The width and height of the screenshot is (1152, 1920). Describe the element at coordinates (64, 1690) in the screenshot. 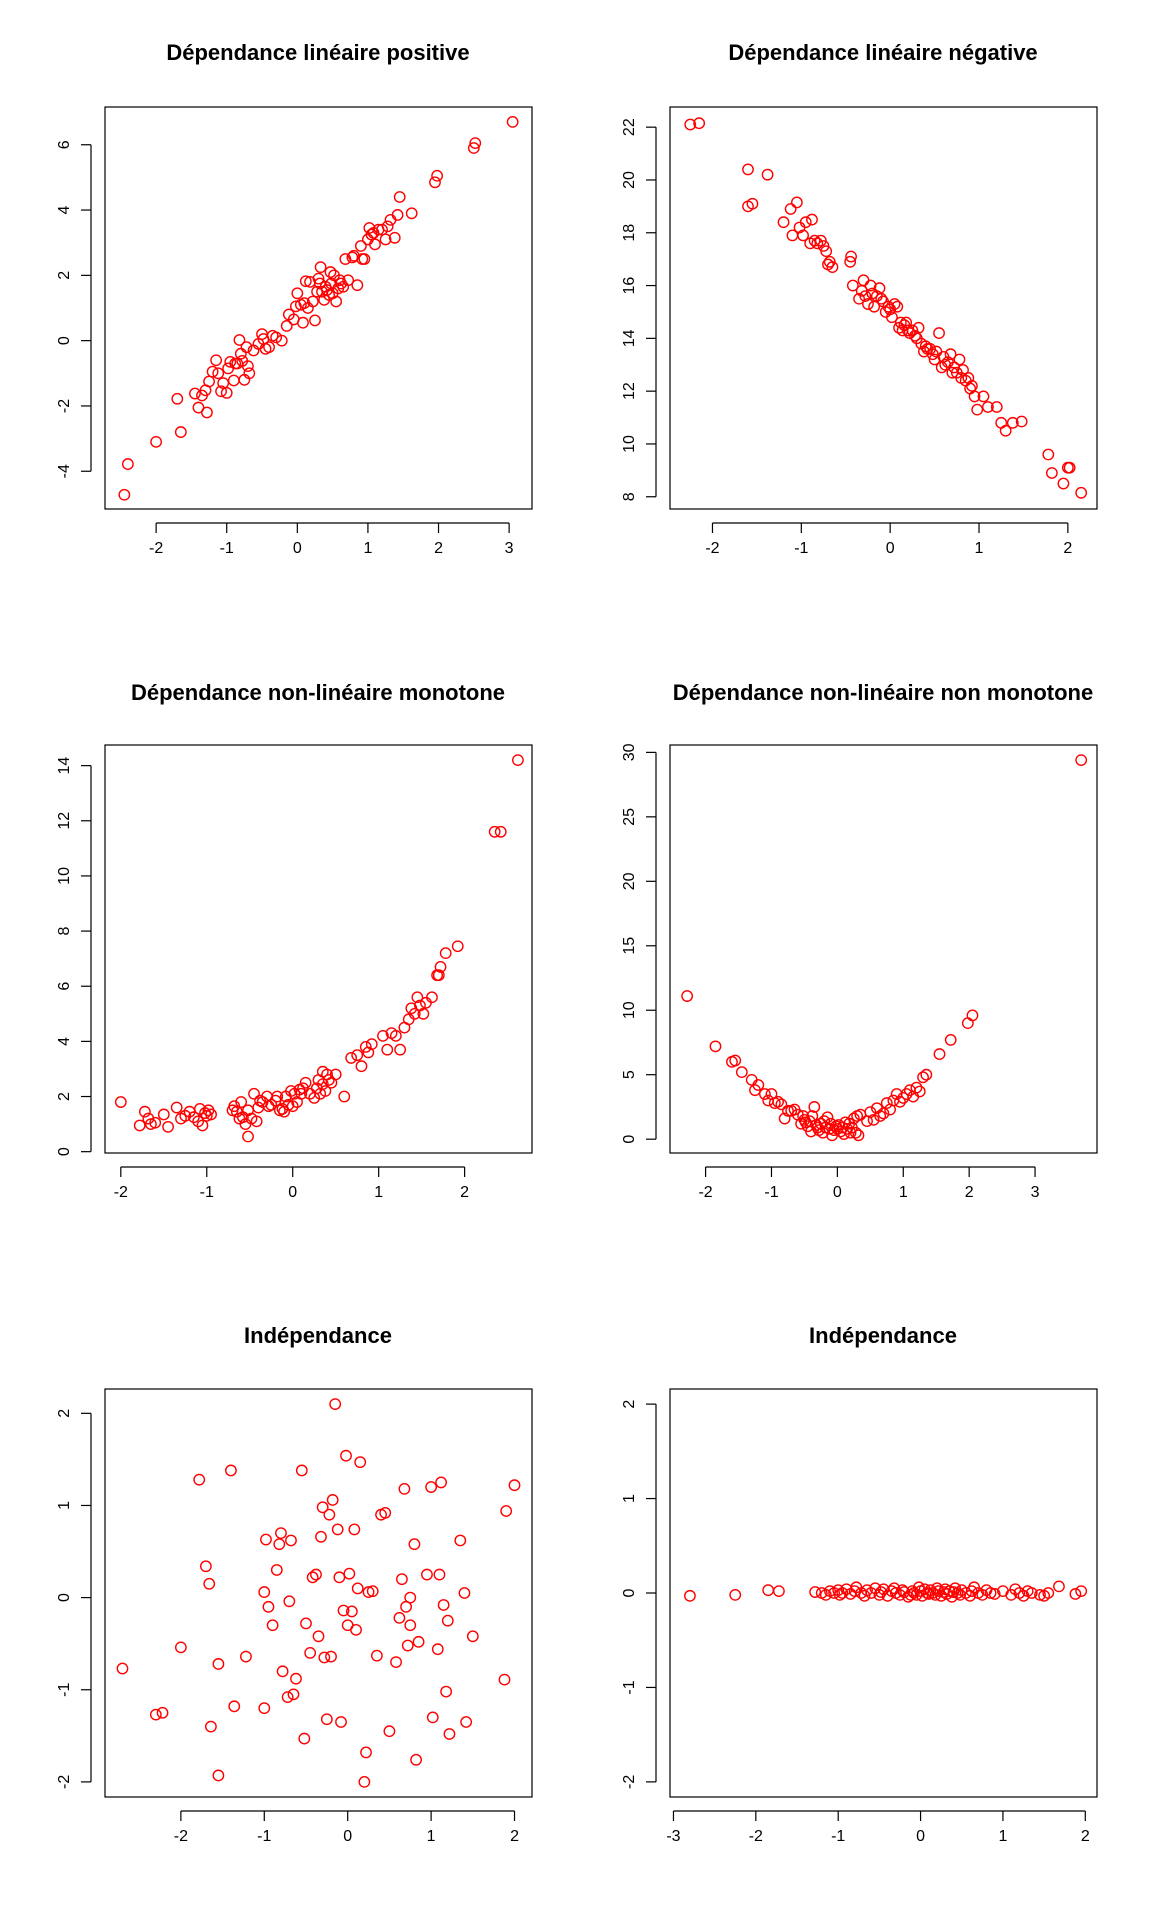

I see `y-tick-label: -1` at that location.